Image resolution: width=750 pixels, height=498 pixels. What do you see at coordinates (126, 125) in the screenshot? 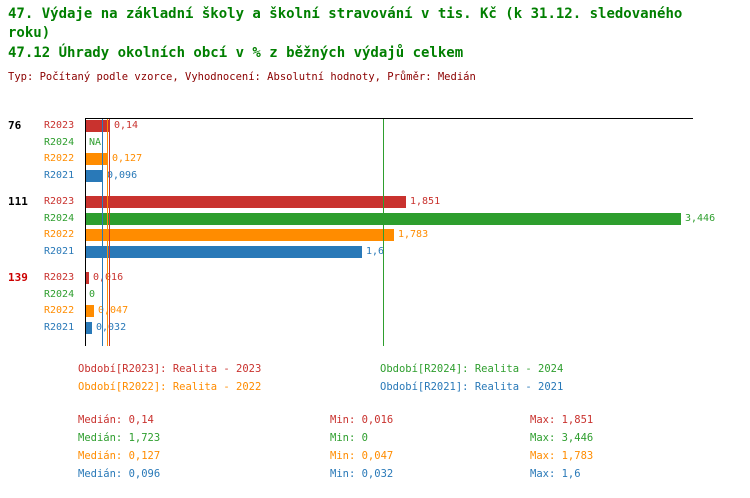
I see `bar-value-R2023: 0,14` at bounding box center [126, 125].